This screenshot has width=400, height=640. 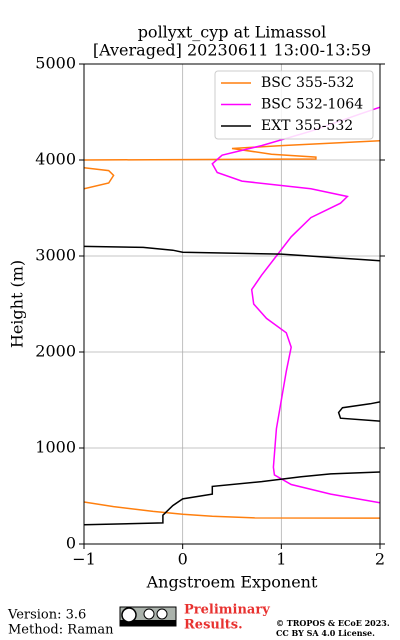 I want to click on chart-subtitle: [Averaged] 20230611 13:00-13:59, so click(x=232, y=50).